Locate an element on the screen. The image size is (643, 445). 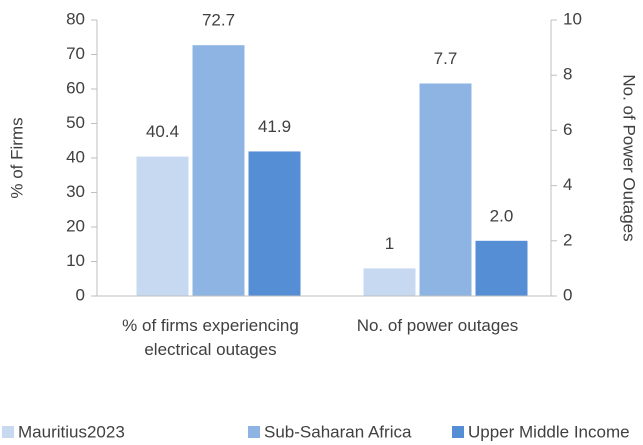
y-tick-label: 40 is located at coordinates (75, 156).